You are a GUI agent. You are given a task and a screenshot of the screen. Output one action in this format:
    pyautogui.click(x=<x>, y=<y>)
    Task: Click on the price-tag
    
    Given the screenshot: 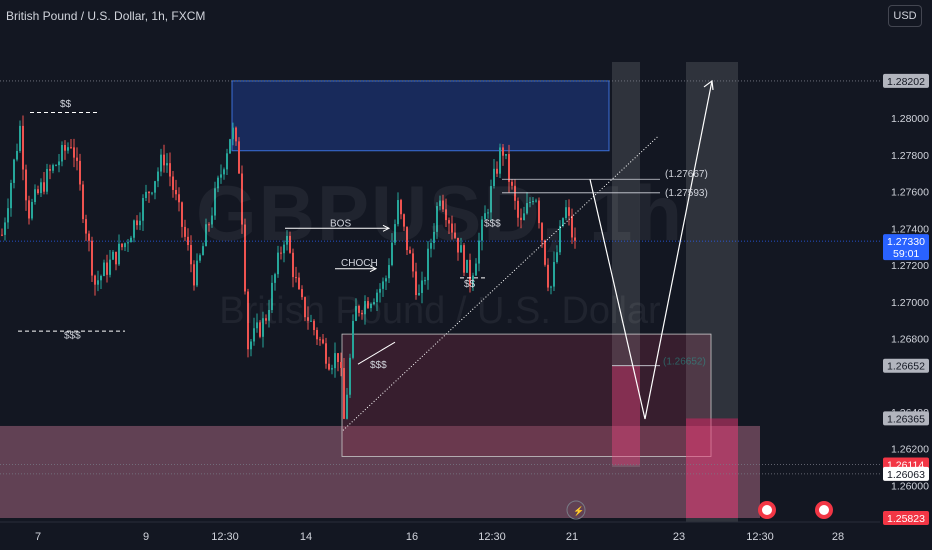 What is the action you would take?
    pyautogui.click(x=906, y=365)
    